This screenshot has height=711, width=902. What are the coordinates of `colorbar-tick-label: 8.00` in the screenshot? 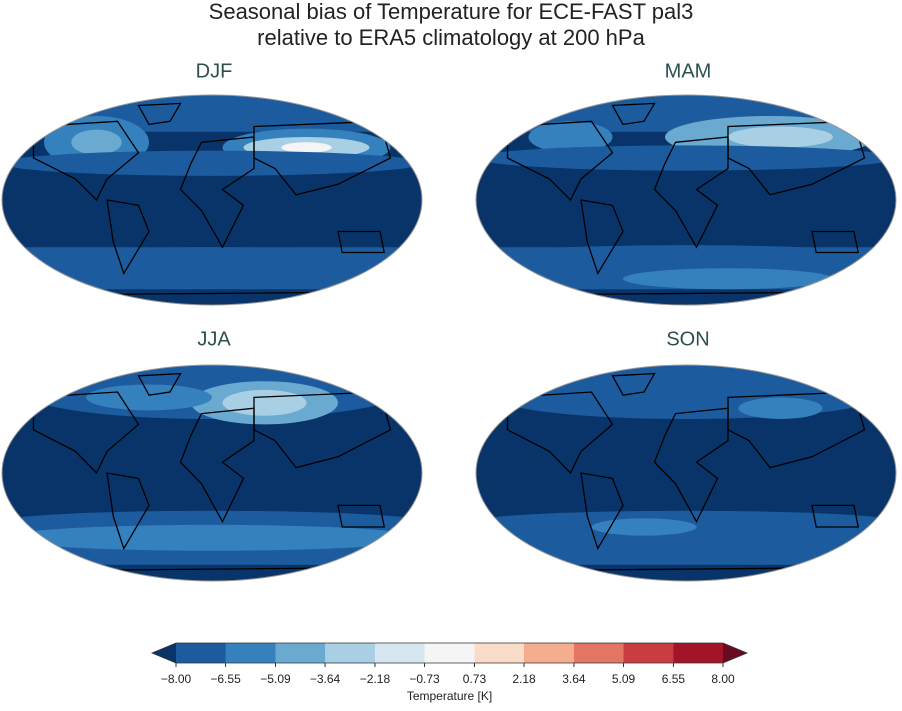 It's located at (723, 679).